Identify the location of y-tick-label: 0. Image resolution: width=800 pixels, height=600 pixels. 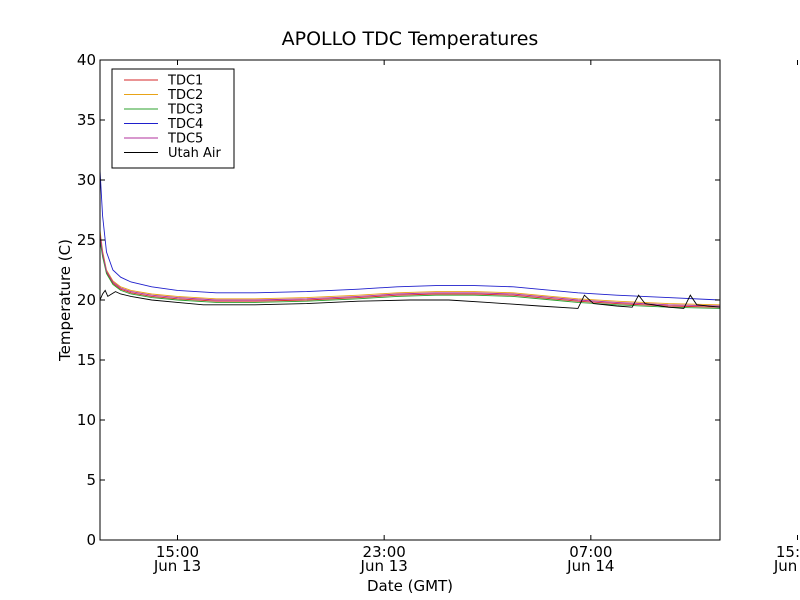
(91, 540).